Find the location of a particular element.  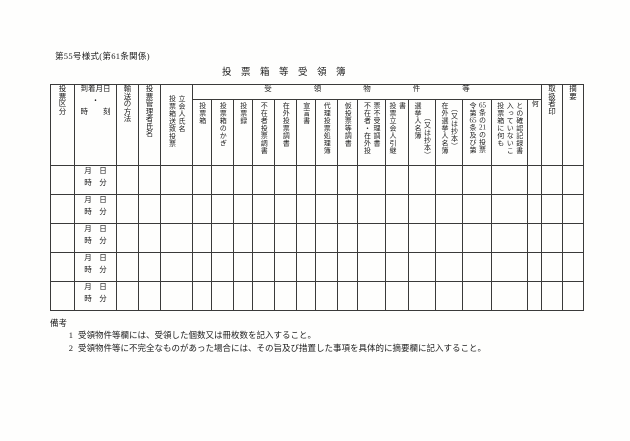

header-arrival-datetime: 到着月日 ・ 時 刻 is located at coordinates (95, 125).